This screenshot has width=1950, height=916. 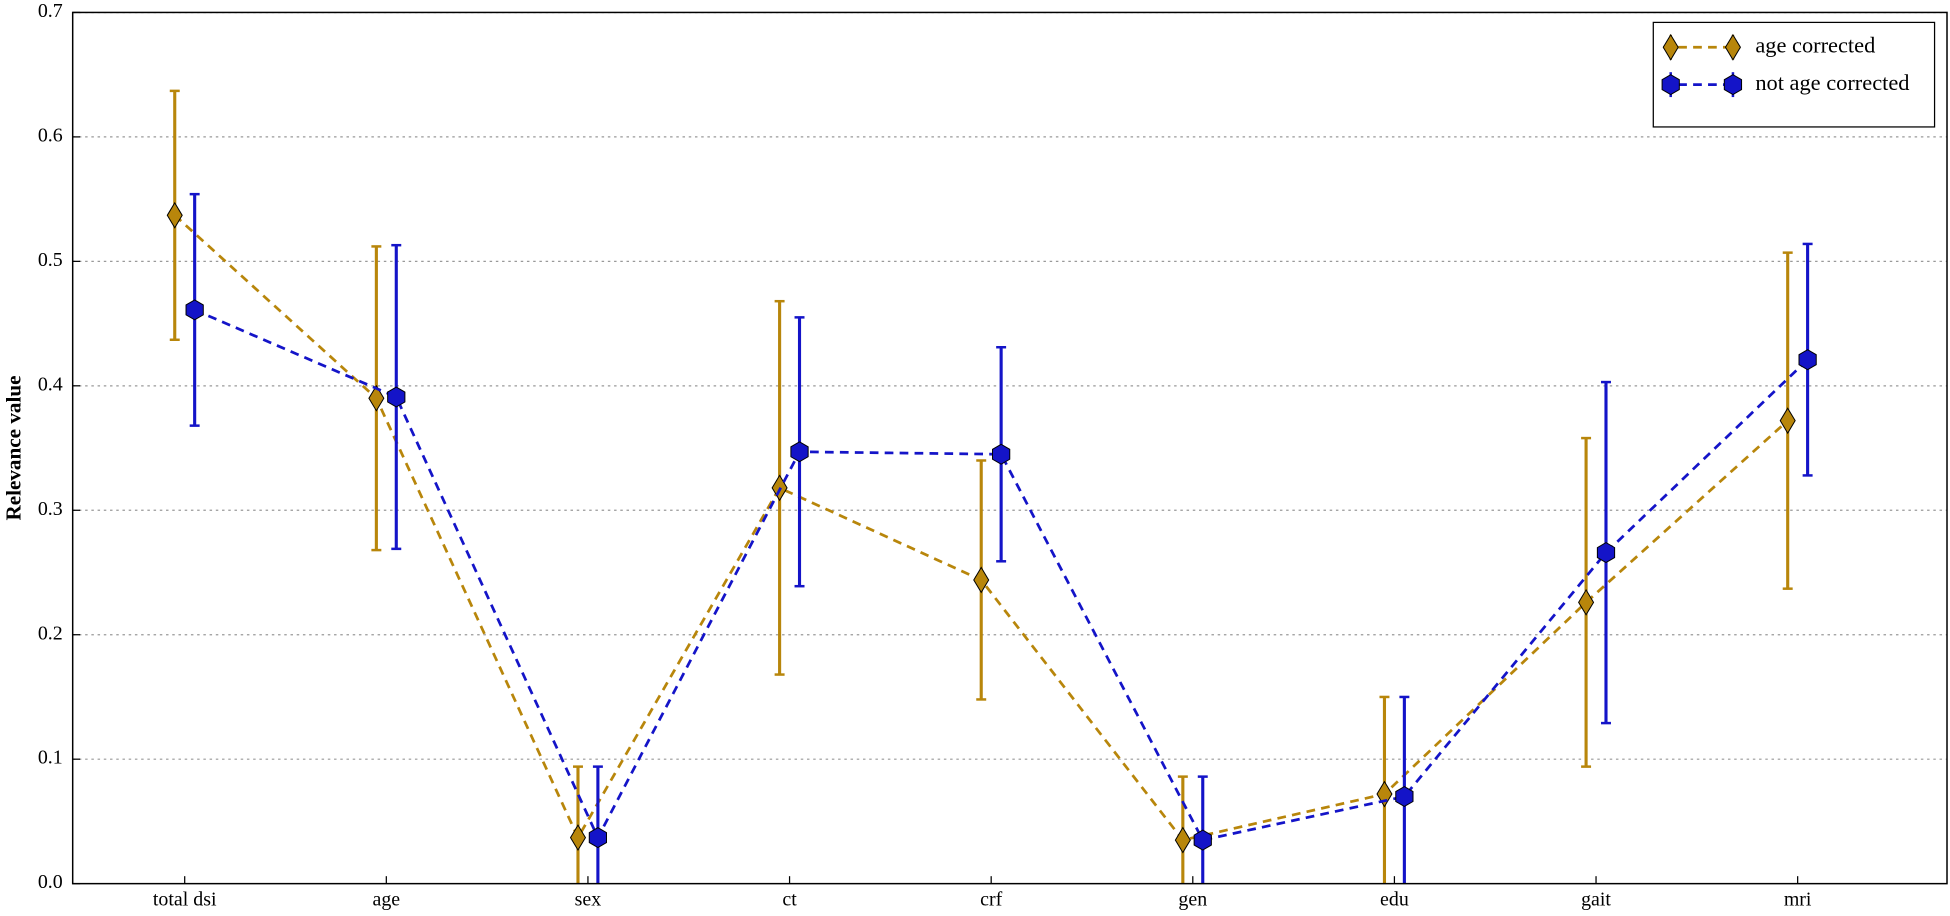 What do you see at coordinates (1596, 900) in the screenshot?
I see `x-tick-label: gait` at bounding box center [1596, 900].